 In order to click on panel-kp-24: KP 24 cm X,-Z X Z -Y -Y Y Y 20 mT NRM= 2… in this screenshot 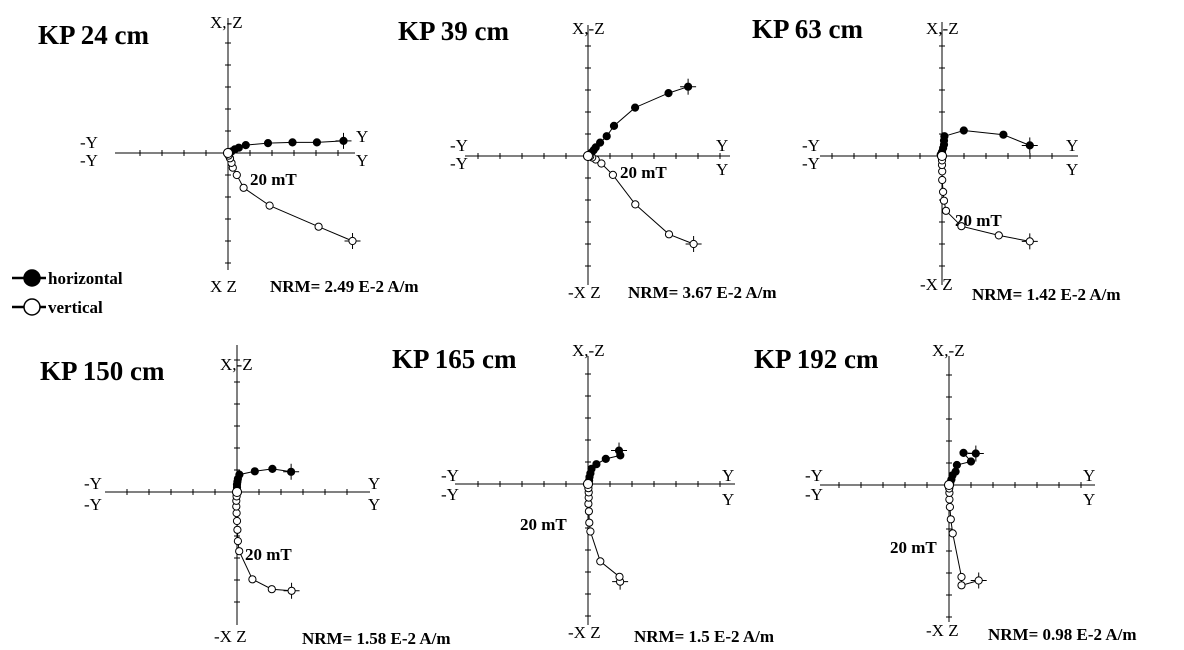, I will do `click(228, 154)`.